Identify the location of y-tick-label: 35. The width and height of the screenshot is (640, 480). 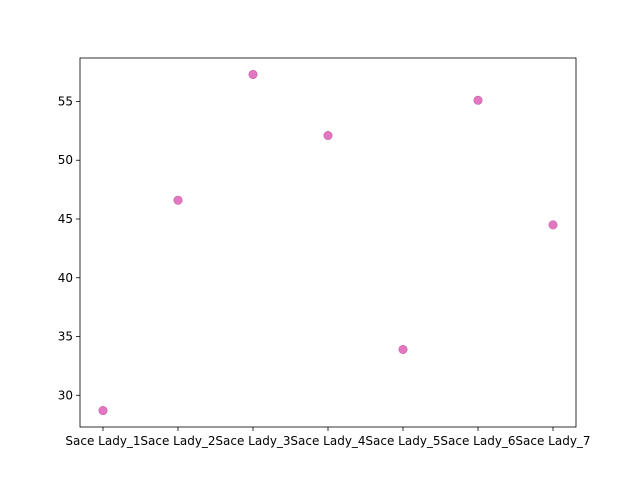
(65, 337).